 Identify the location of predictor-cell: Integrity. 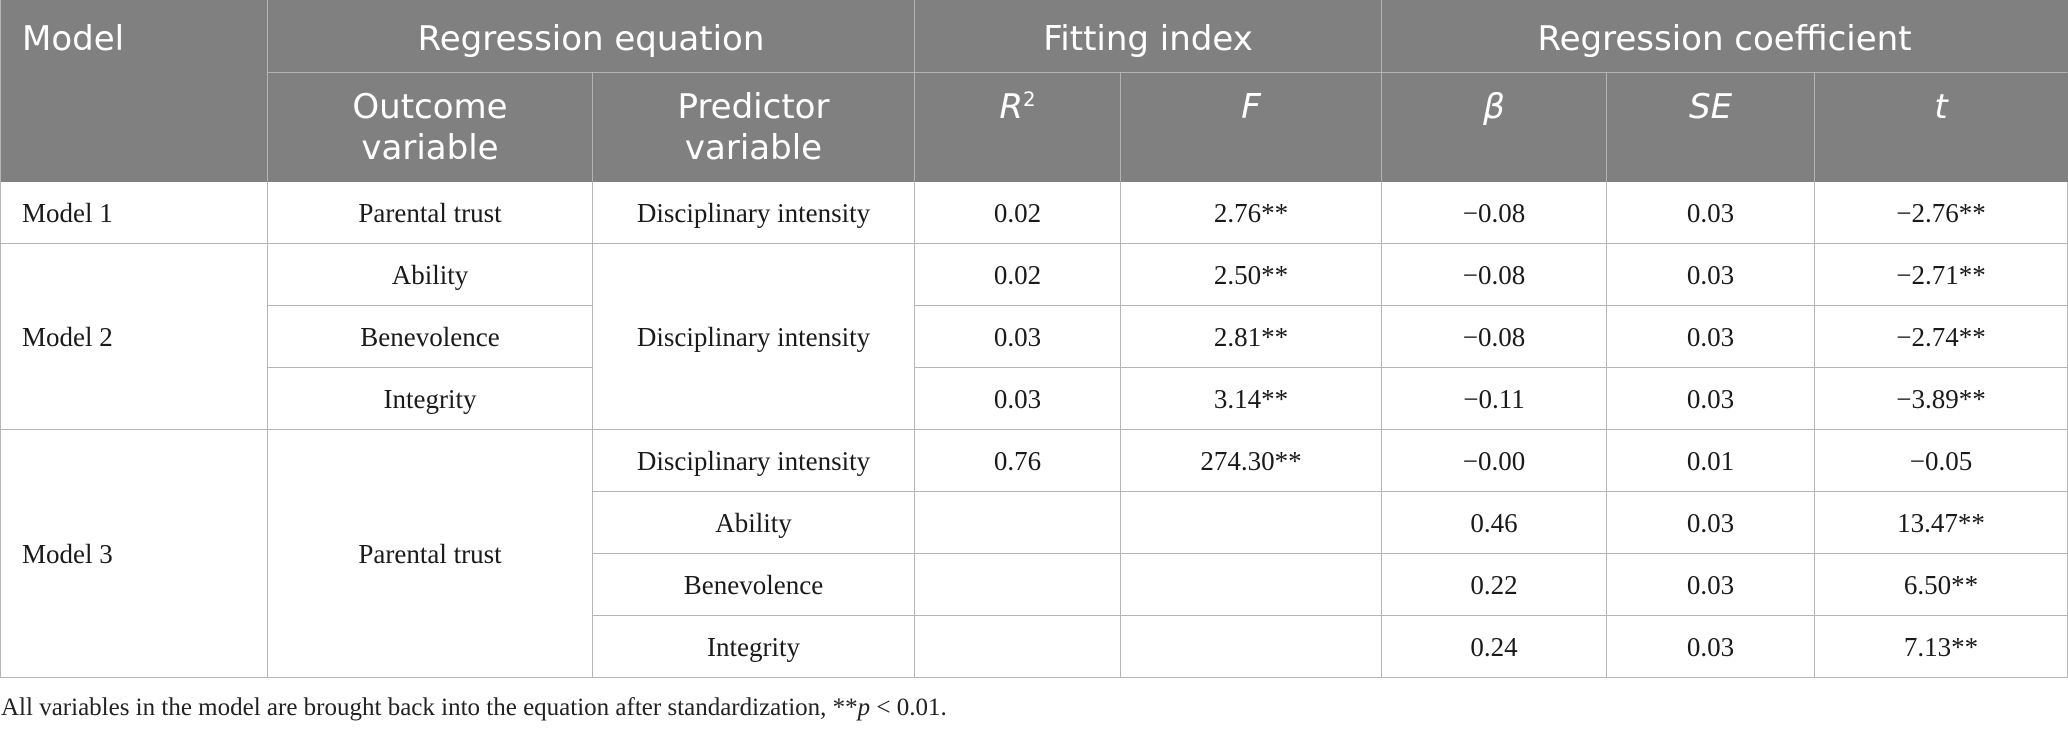
(754, 647).